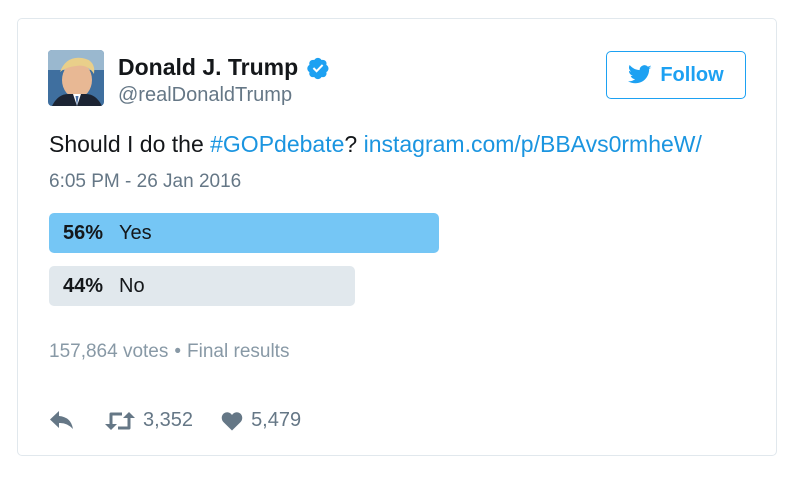 Image resolution: width=798 pixels, height=481 pixels. I want to click on user-avatar, so click(76, 78).